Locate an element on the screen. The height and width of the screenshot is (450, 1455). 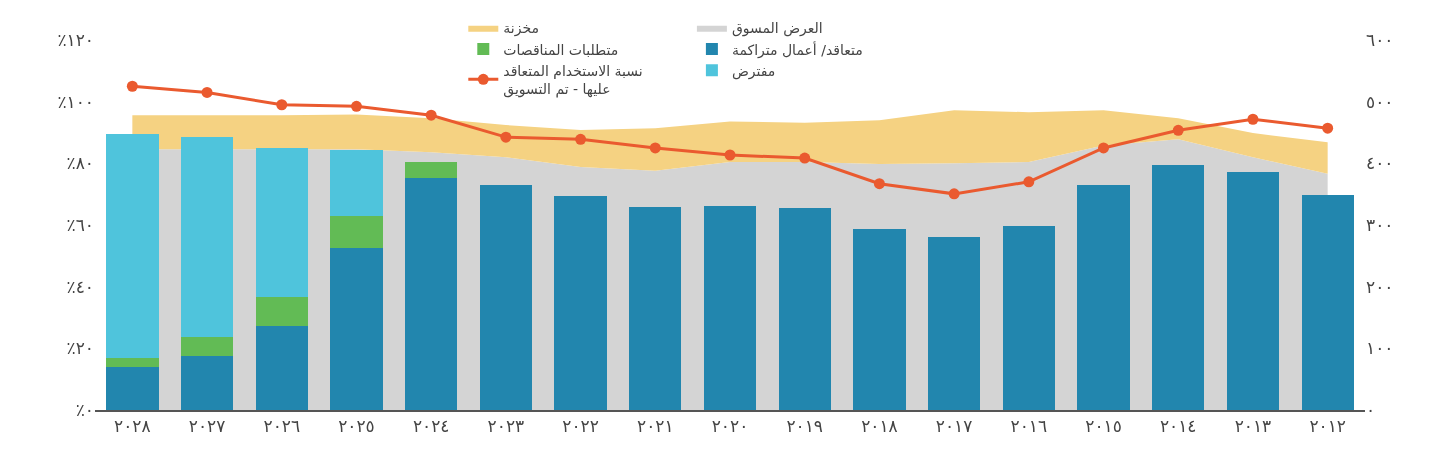
x-tick-label: ٢٠٢١ is located at coordinates (655, 426).